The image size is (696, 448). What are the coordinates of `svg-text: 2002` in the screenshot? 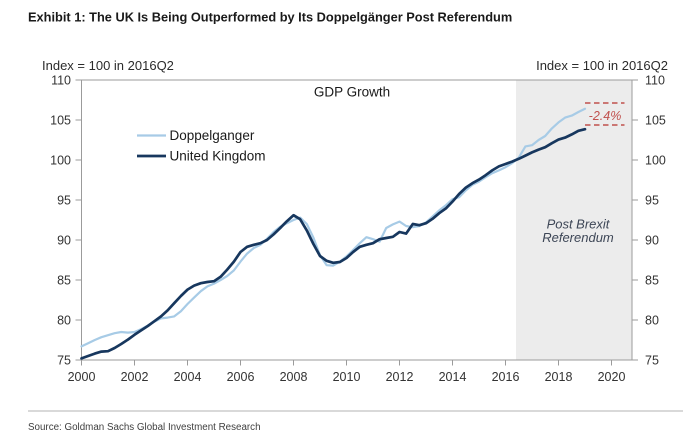 It's located at (135, 377).